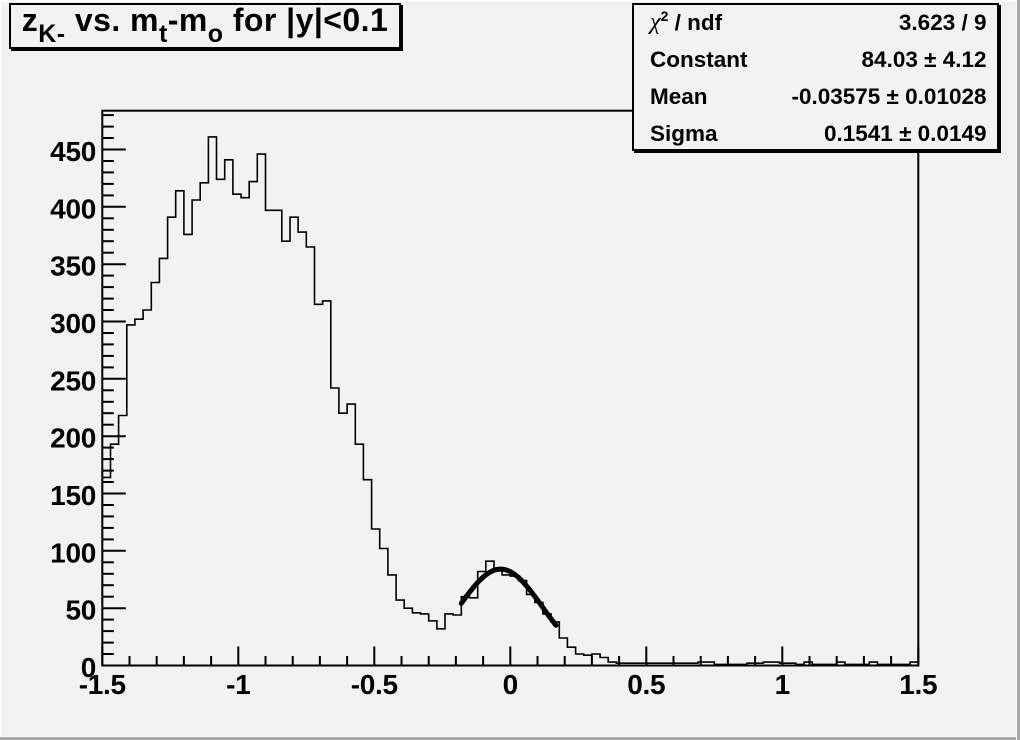 The width and height of the screenshot is (1020, 740). What do you see at coordinates (80, 610) in the screenshot?
I see `svg-text: 50` at bounding box center [80, 610].